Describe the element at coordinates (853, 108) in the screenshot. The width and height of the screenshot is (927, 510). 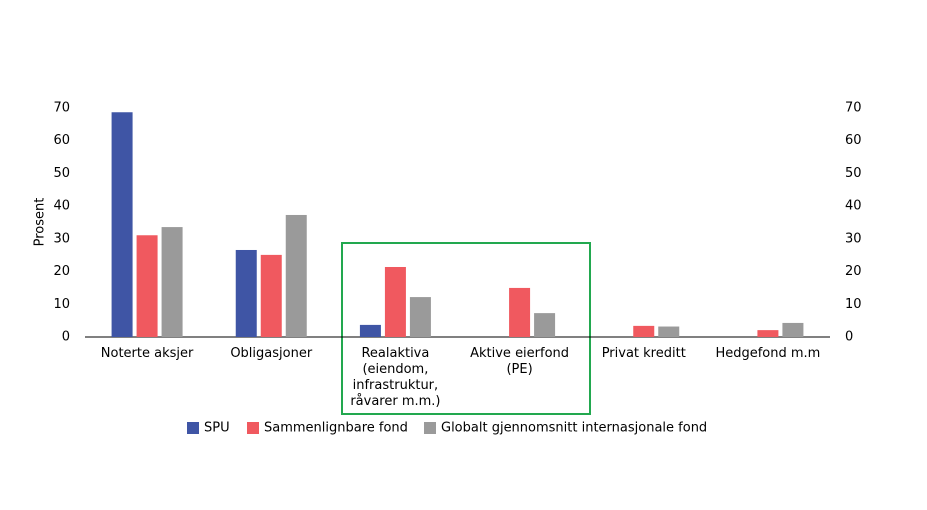
I see `y2-tick-label: 70` at that location.